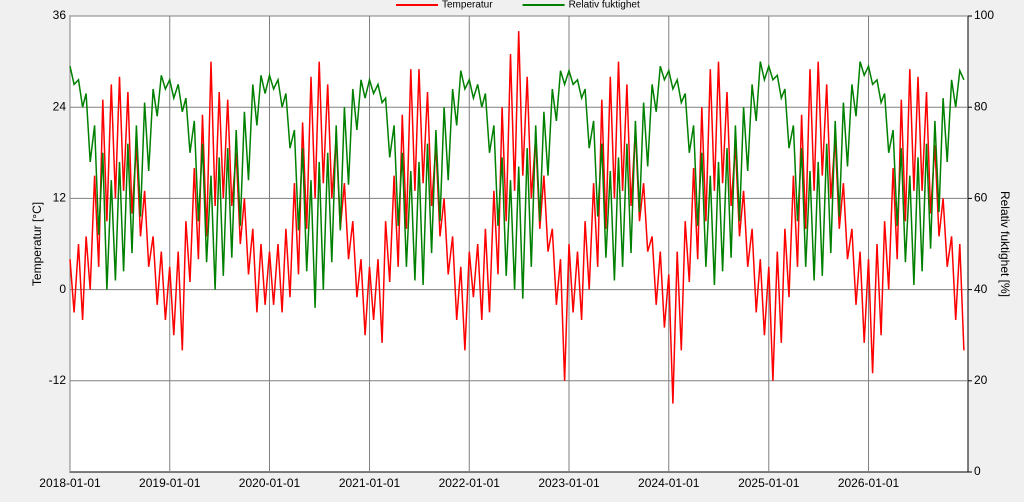 This screenshot has height=502, width=1024. Describe the element at coordinates (977, 471) in the screenshot. I see `y2-tick-label: 0` at that location.